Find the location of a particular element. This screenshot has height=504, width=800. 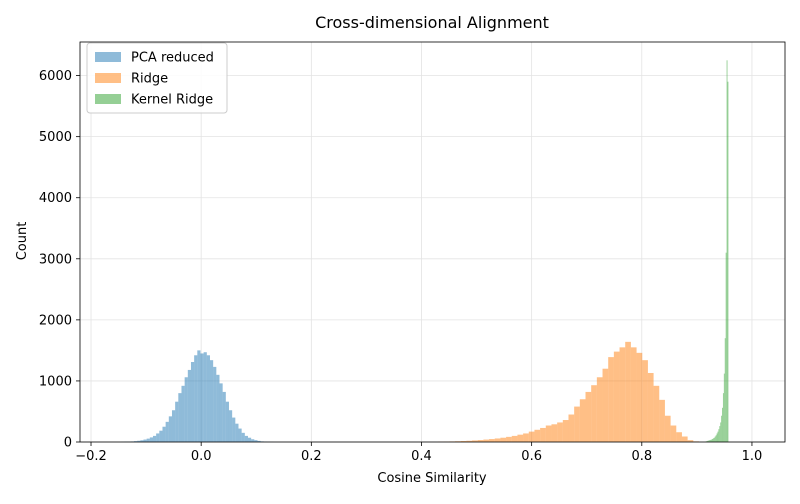

x-axis-label: Cosine Similarity is located at coordinates (432, 478).